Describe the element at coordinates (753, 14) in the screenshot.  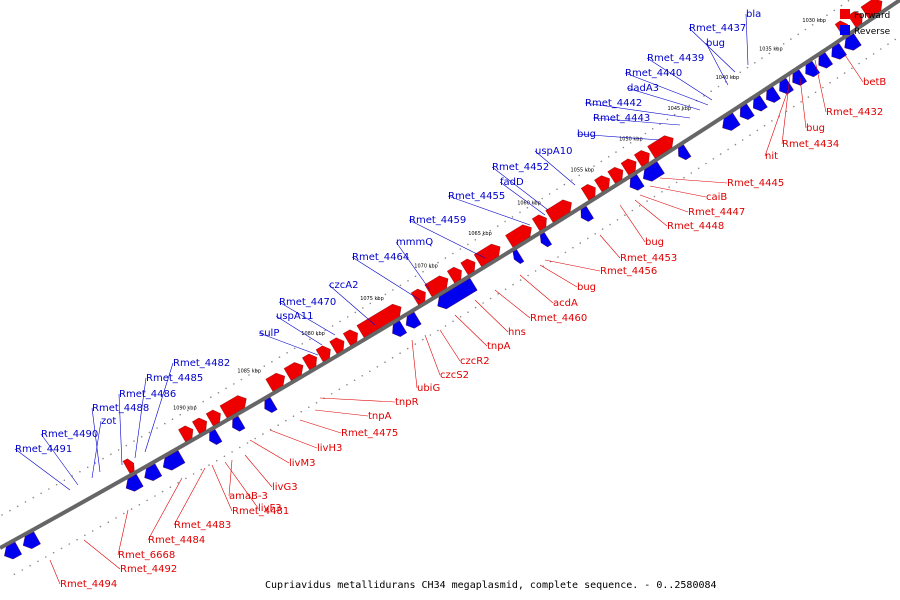
I see `gene-label-reverse: bla` at that location.